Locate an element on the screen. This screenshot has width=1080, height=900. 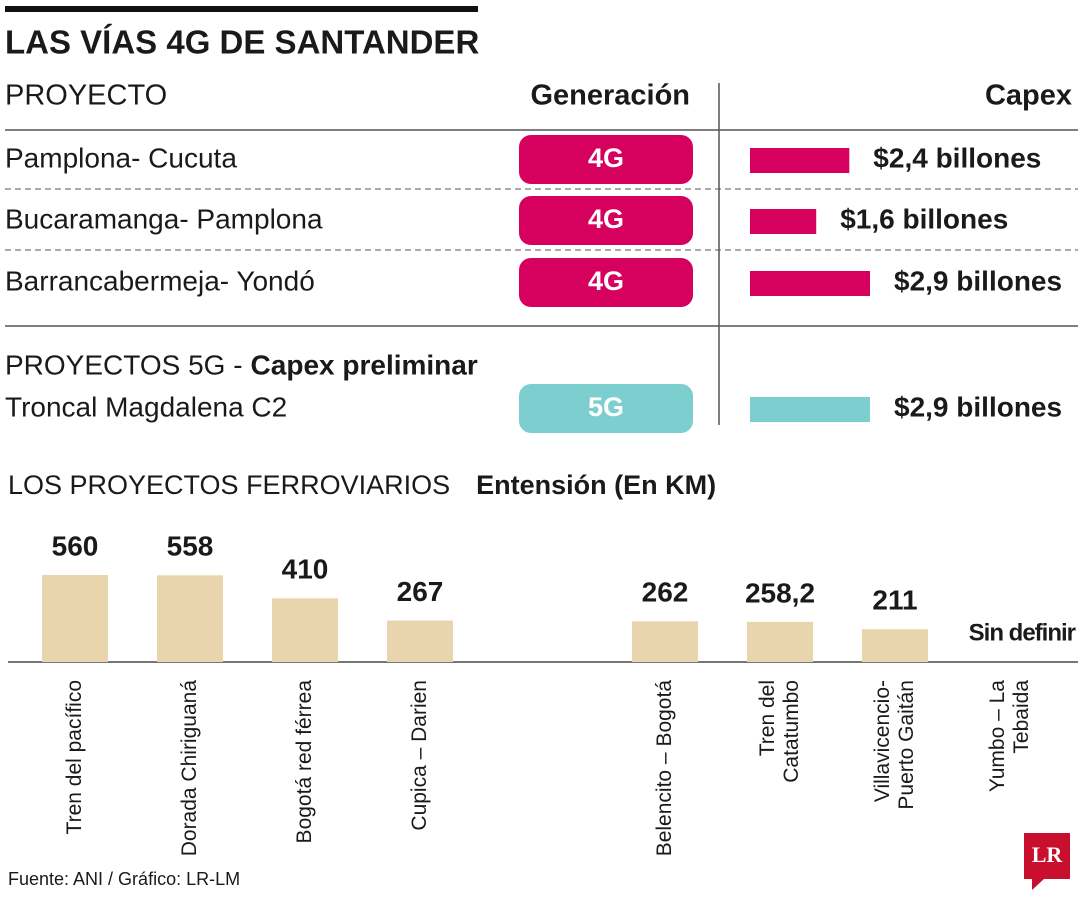
project-name: Troncal Magdalena C2 is located at coordinates (146, 406).